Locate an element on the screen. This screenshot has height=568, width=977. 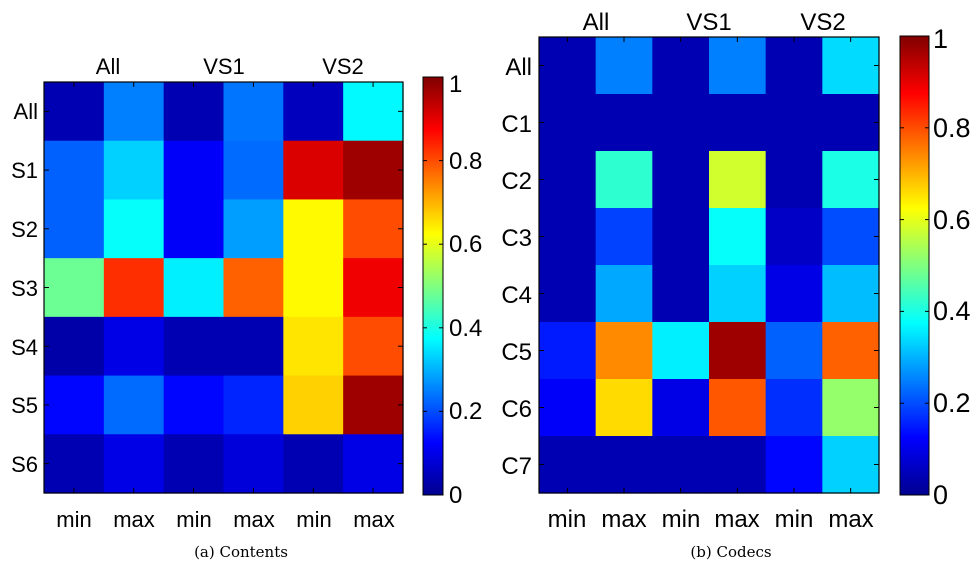
y-tick-label: C3 is located at coordinates (516, 238).